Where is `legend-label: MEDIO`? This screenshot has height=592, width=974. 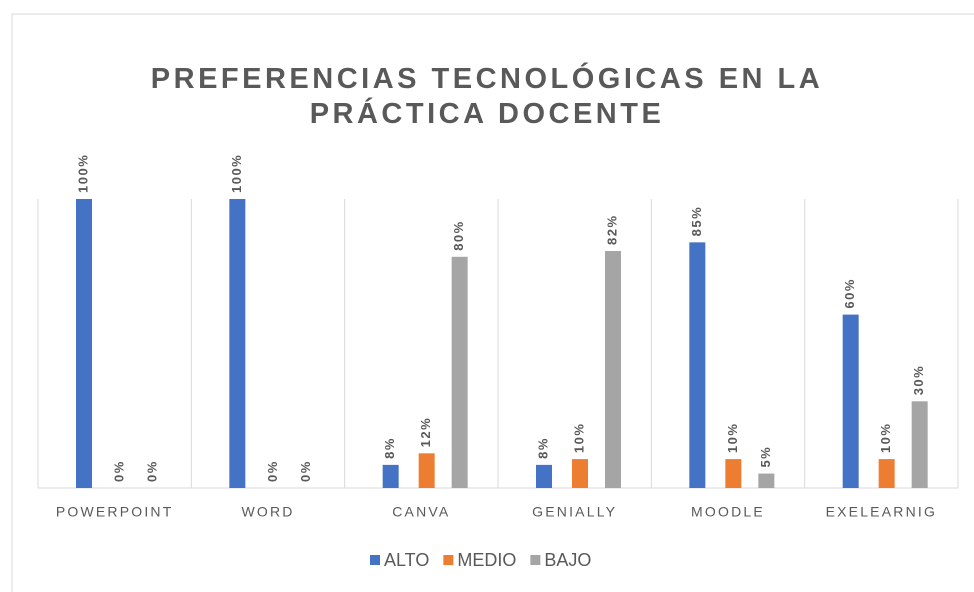
legend-label: MEDIO is located at coordinates (486, 560).